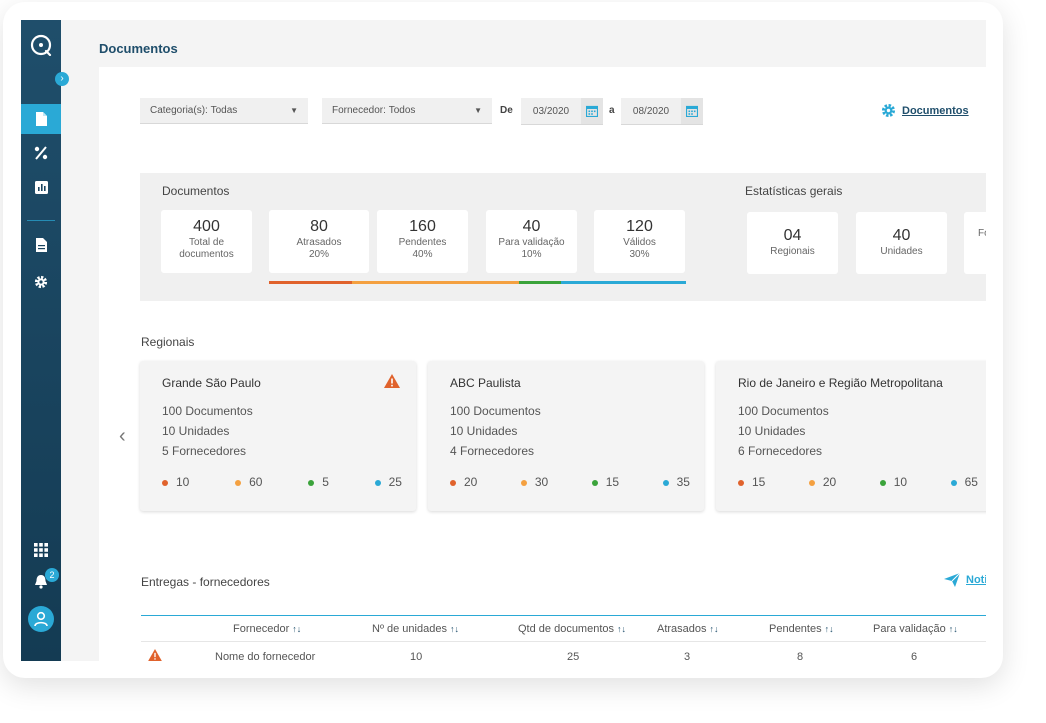 Image resolution: width=1046 pixels, height=723 pixels. Describe the element at coordinates (416, 656) in the screenshot. I see `table-cell-units: 10` at that location.